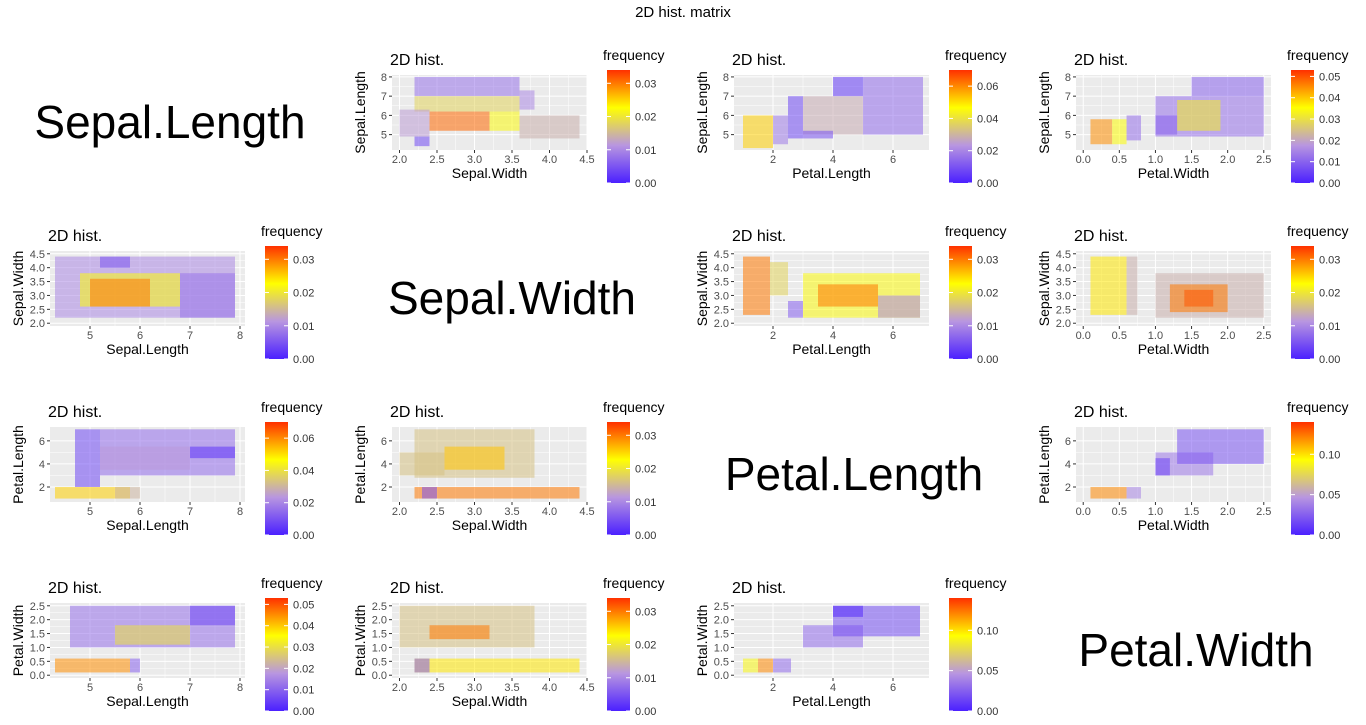  Describe the element at coordinates (721, 648) in the screenshot. I see `y-tick-label: 1.0` at that location.